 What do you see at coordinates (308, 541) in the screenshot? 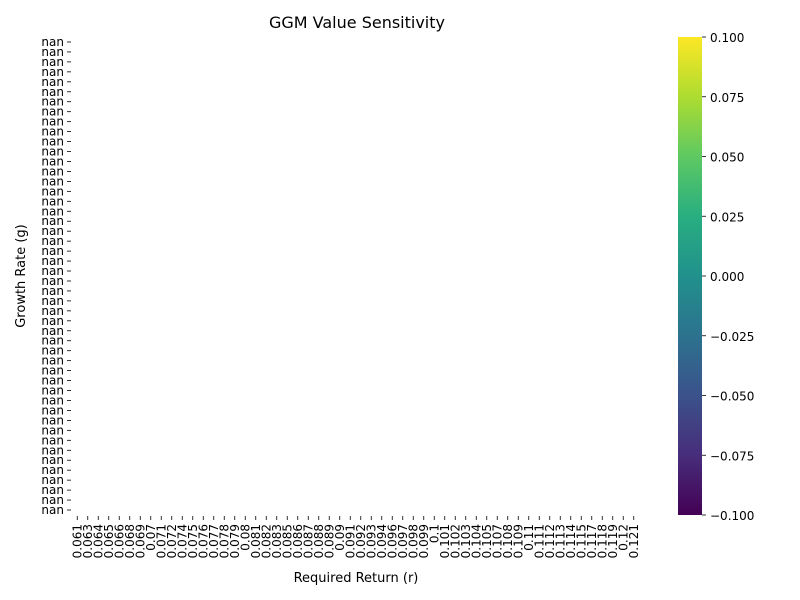
I see `x-tick-label: 0.087` at bounding box center [308, 541].